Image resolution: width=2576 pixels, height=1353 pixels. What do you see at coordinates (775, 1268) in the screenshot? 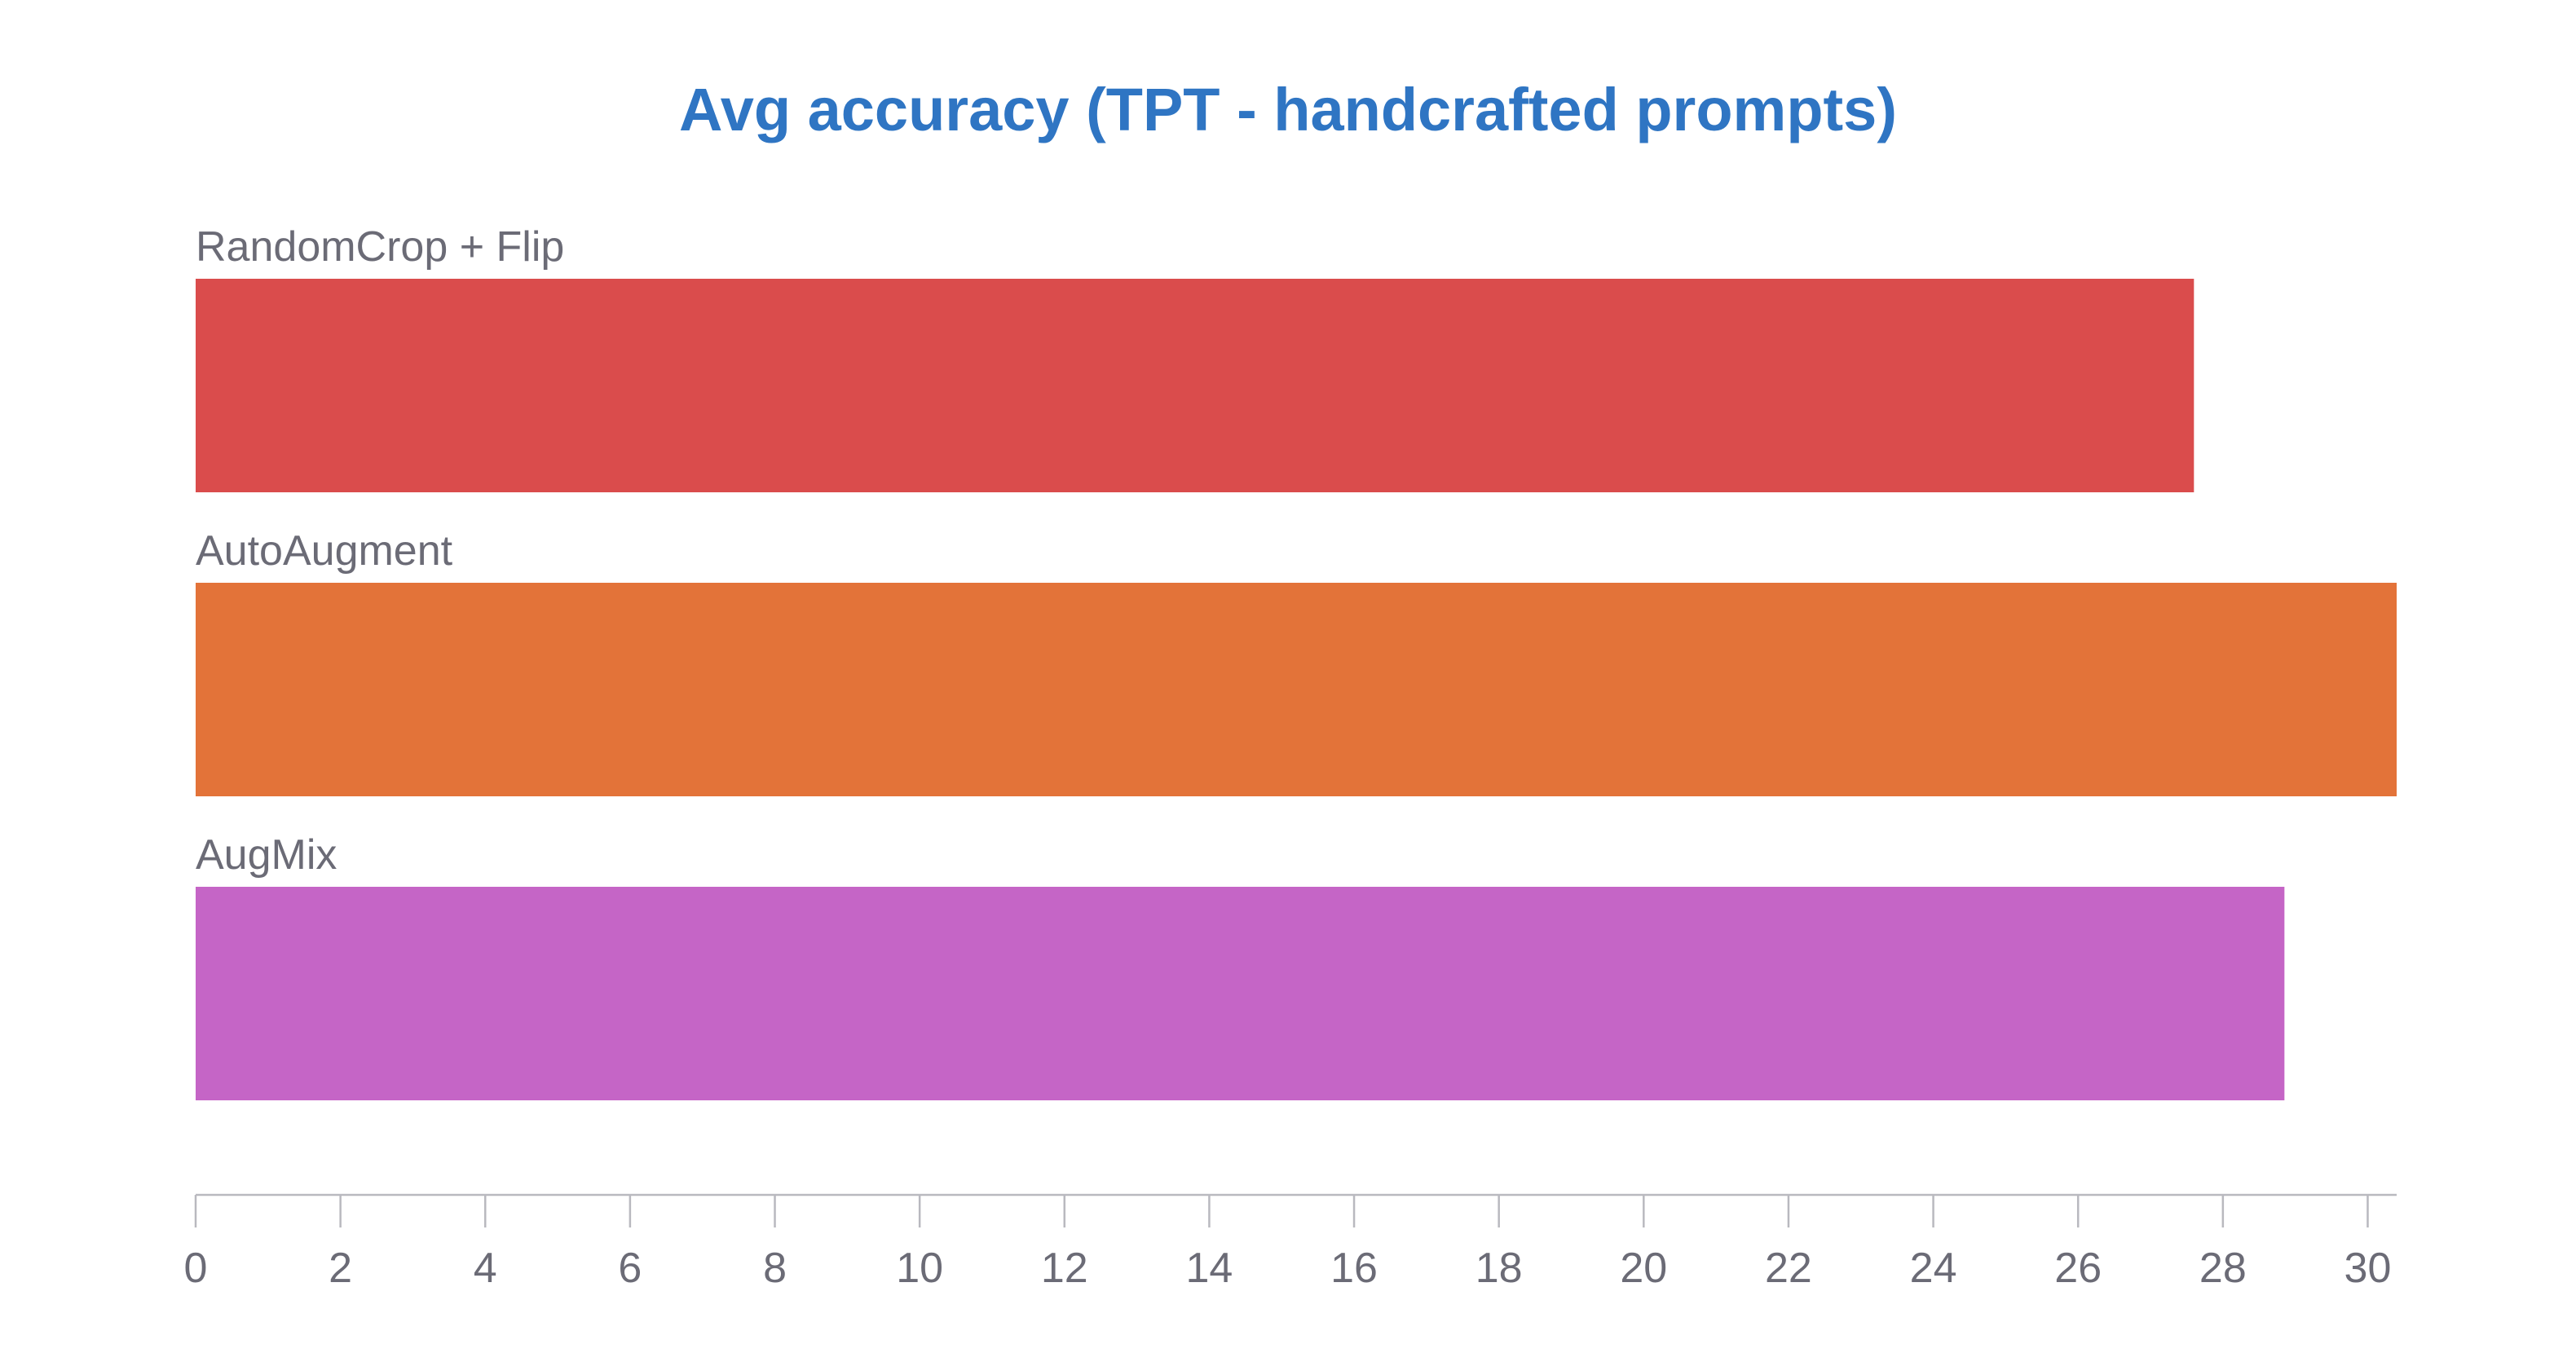
I see `x-tick-label: 8` at bounding box center [775, 1268].